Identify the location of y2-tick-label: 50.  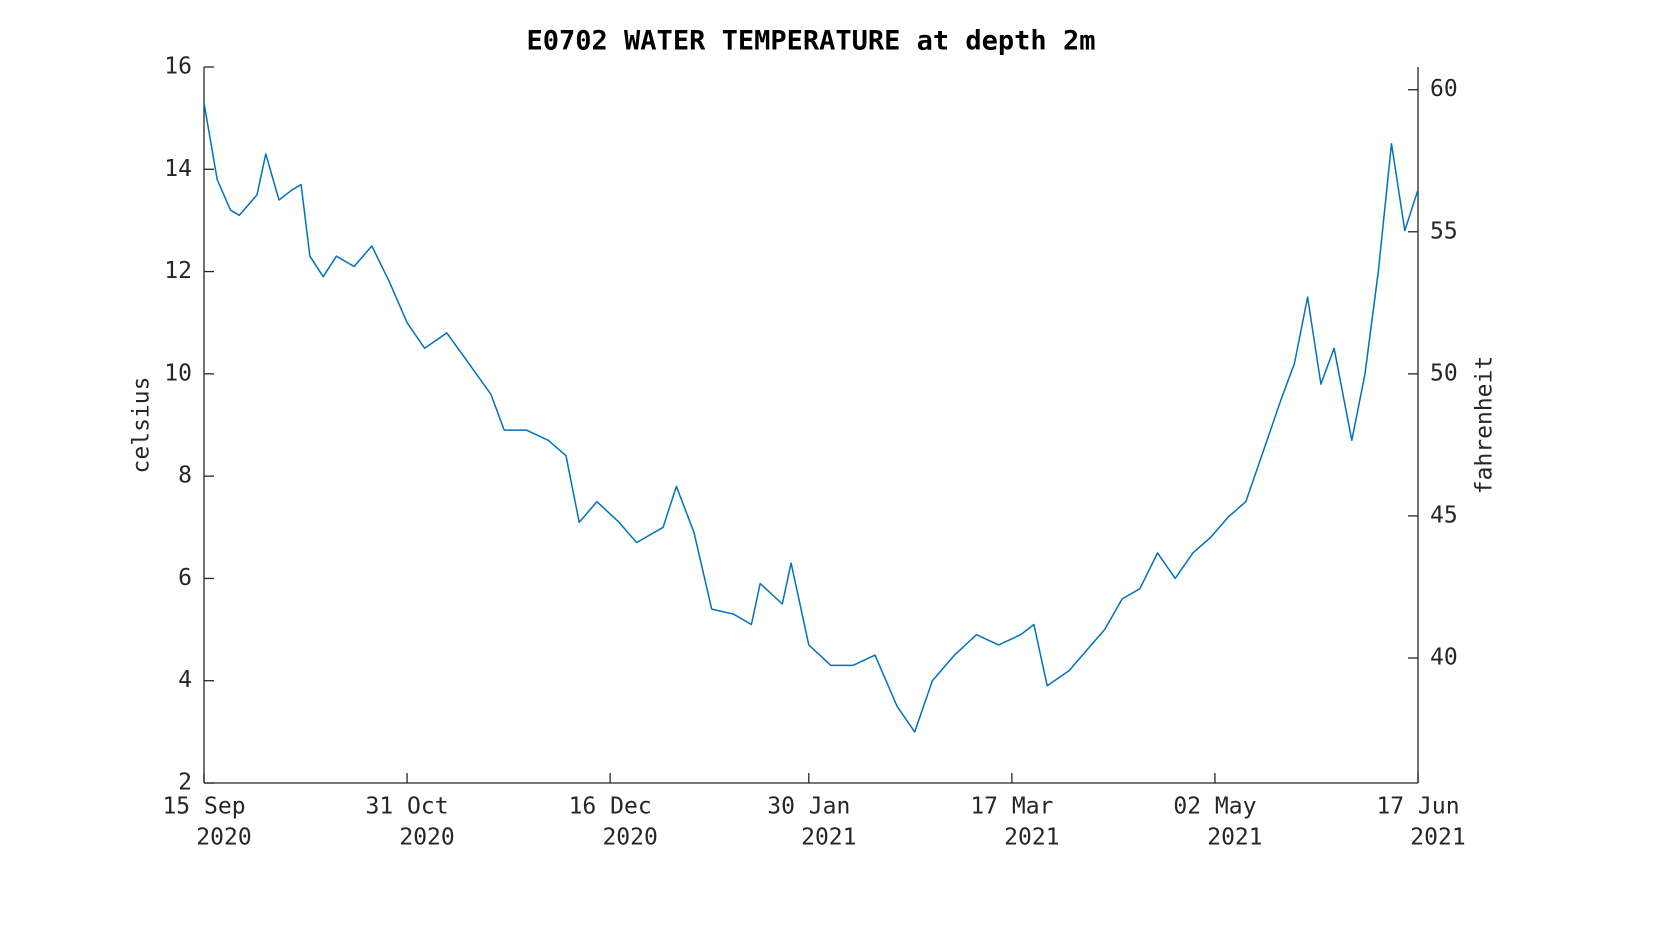
(1444, 373).